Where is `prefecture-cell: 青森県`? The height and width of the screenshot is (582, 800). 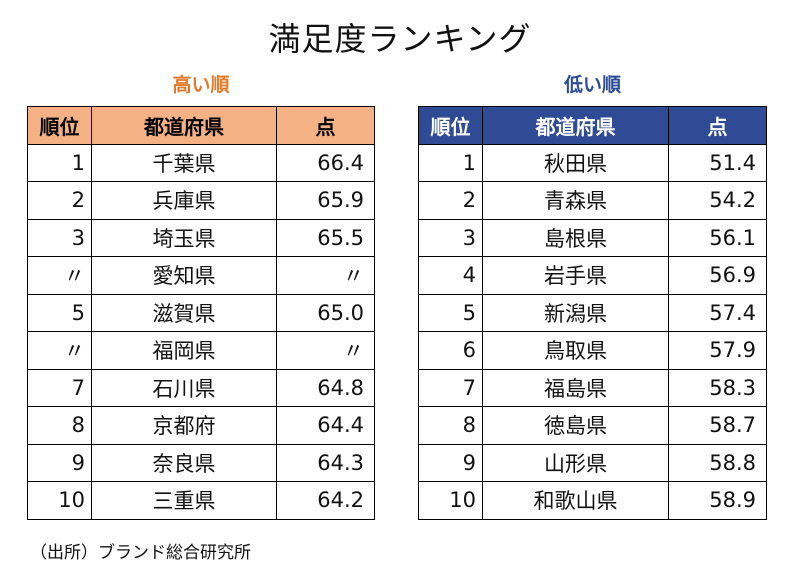
prefecture-cell: 青森県 is located at coordinates (575, 200).